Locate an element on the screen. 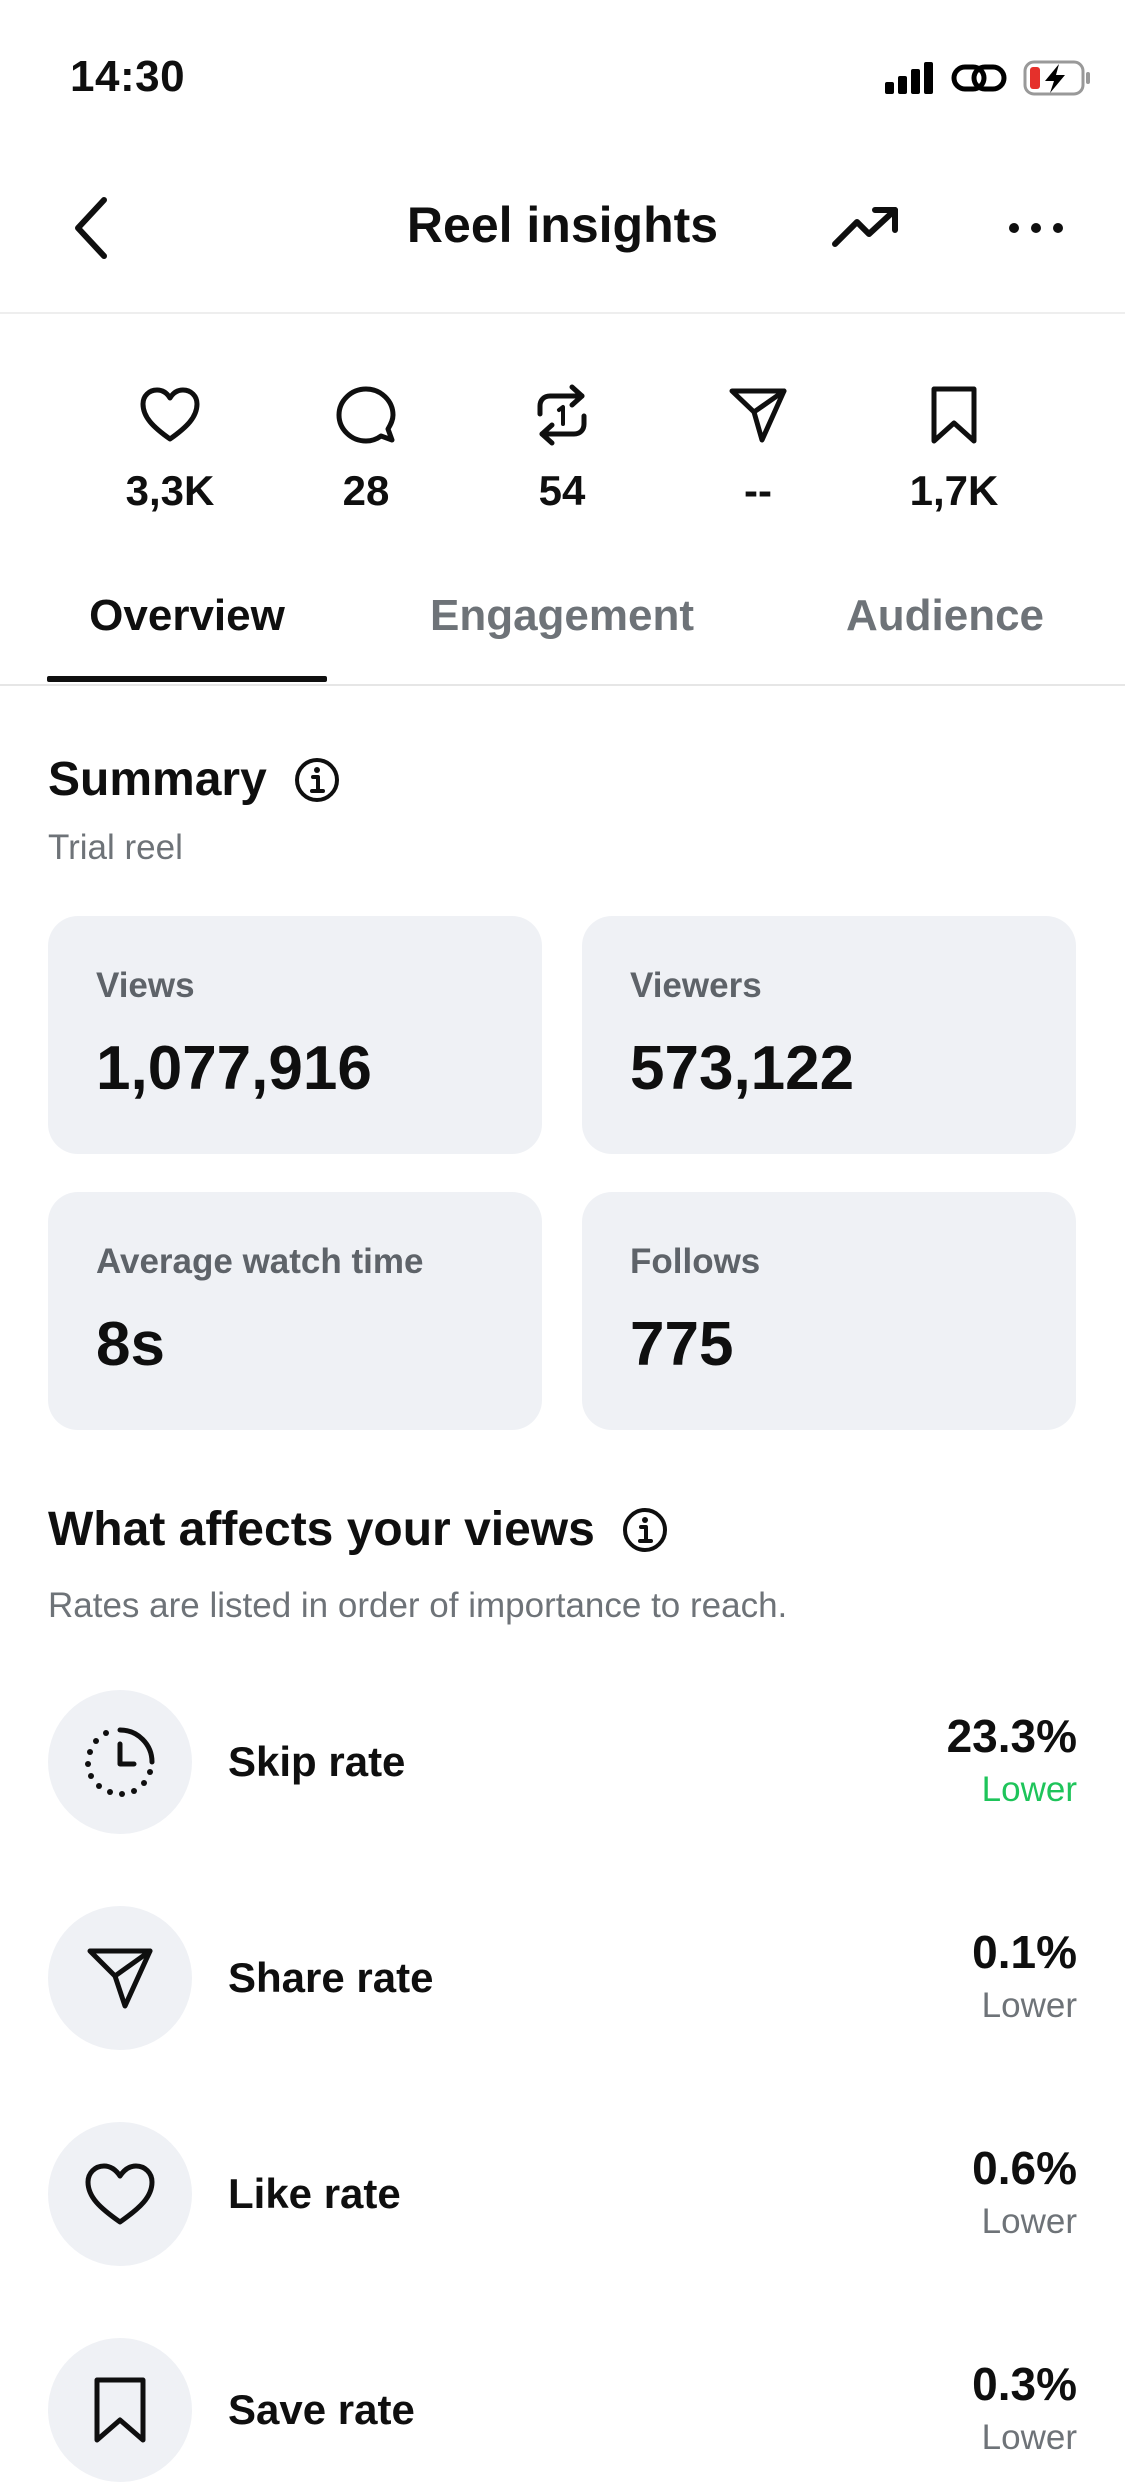 The image size is (1125, 2482). rate-row-share: Share rate 0.1% Lower is located at coordinates (562, 1978).